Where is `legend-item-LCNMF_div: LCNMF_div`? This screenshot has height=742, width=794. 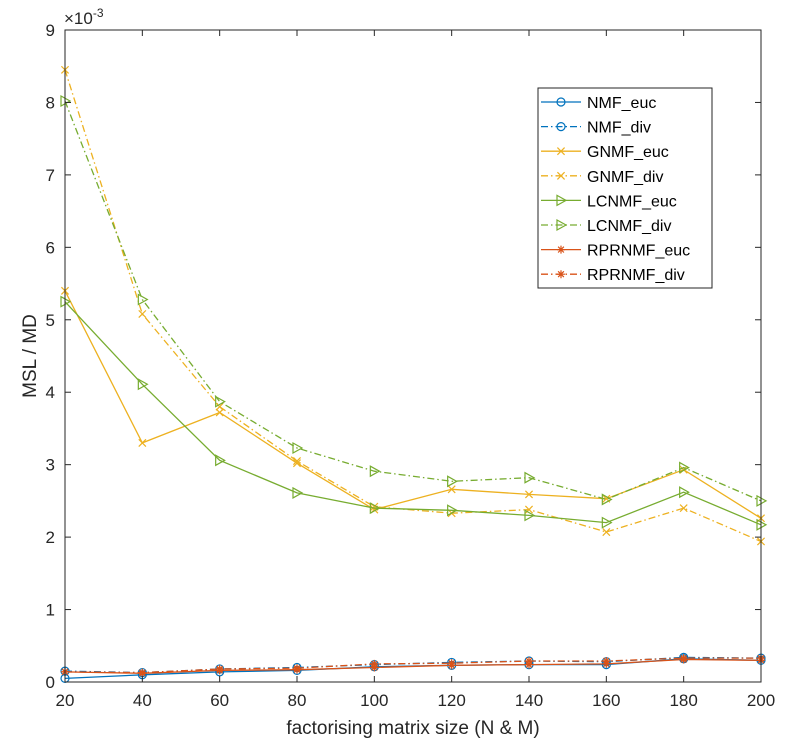 legend-item-LCNMF_div: LCNMF_div is located at coordinates (606, 226).